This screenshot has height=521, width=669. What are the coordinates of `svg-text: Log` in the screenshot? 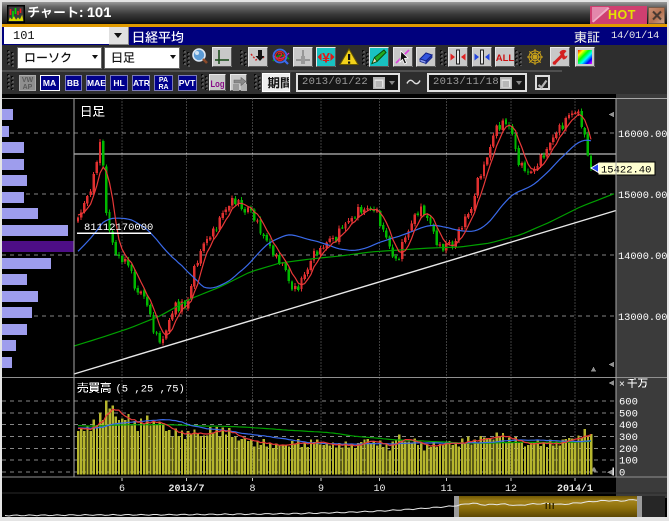 It's located at (217, 84).